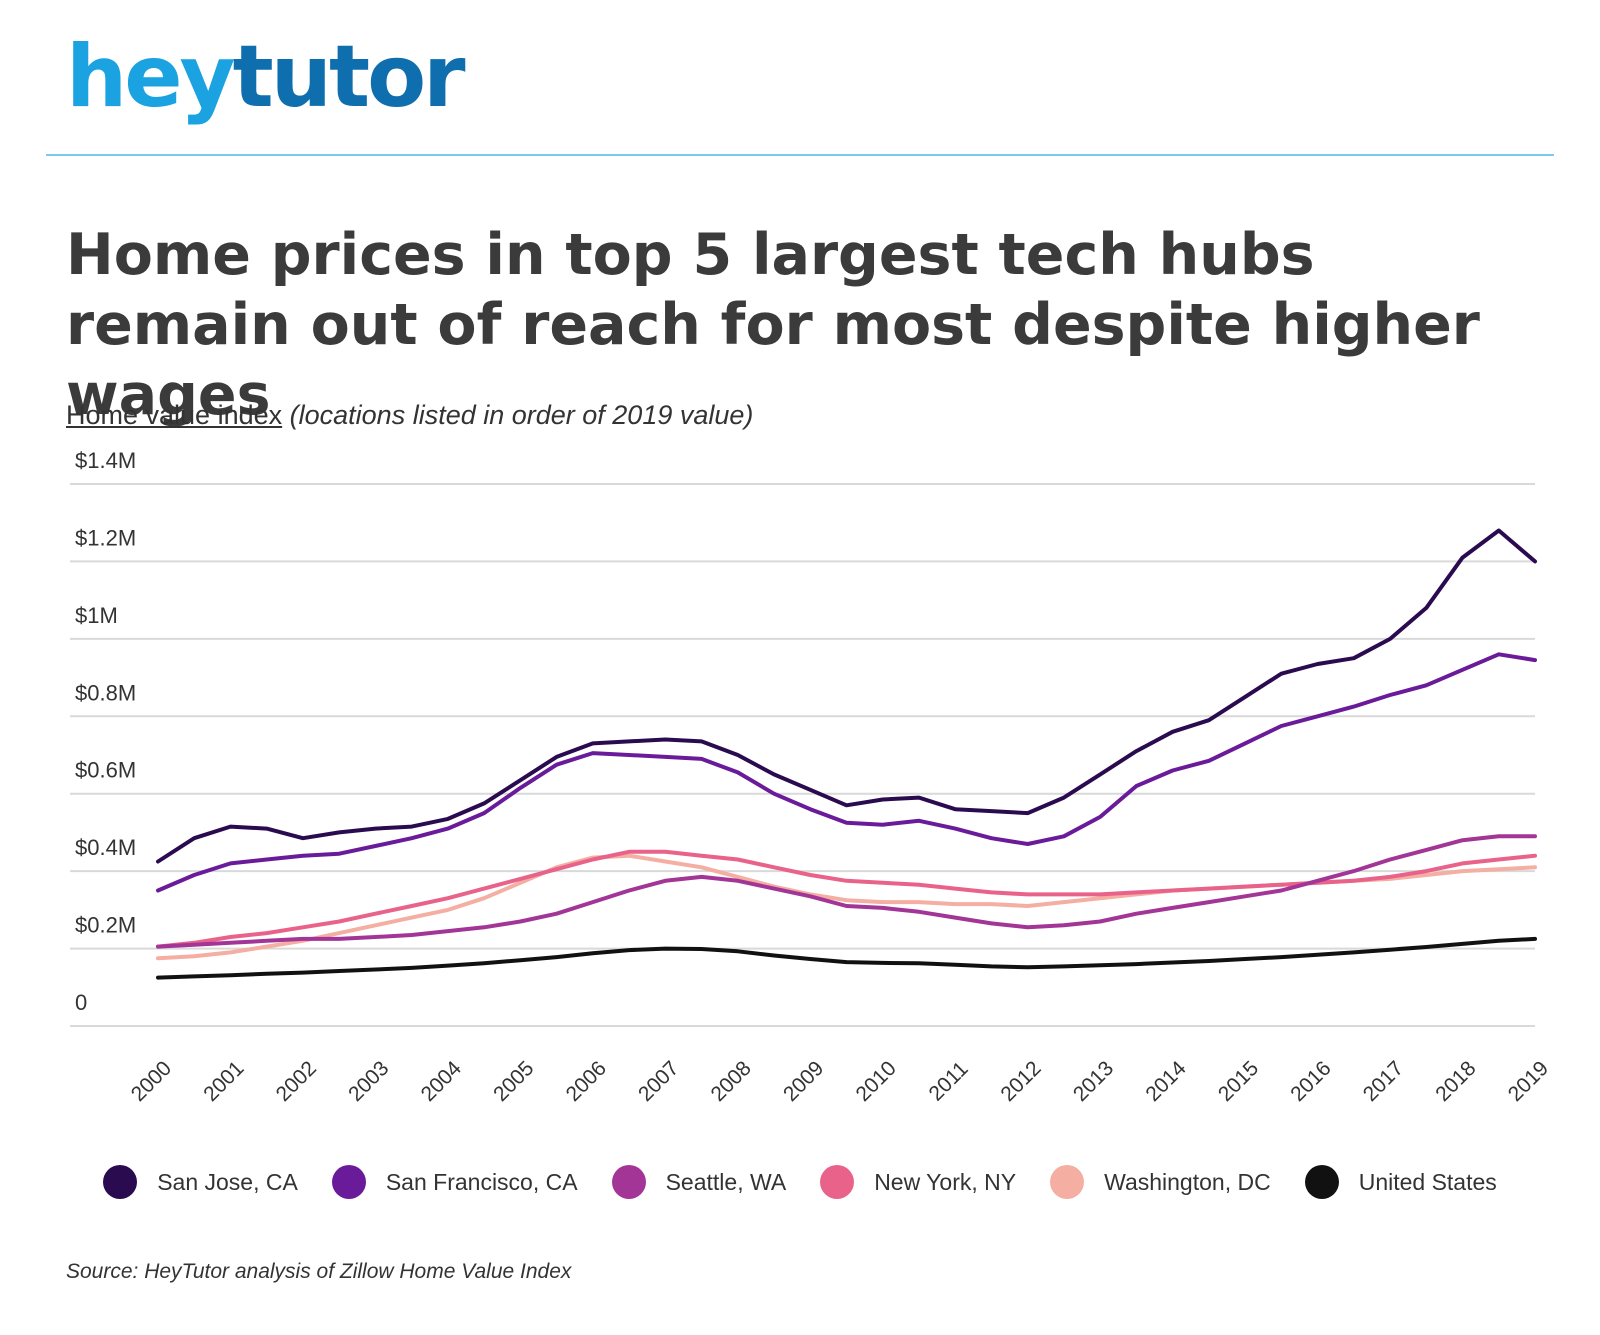 The image size is (1600, 1335). Describe the element at coordinates (105, 460) in the screenshot. I see `y-tick-label: $1.4M` at that location.